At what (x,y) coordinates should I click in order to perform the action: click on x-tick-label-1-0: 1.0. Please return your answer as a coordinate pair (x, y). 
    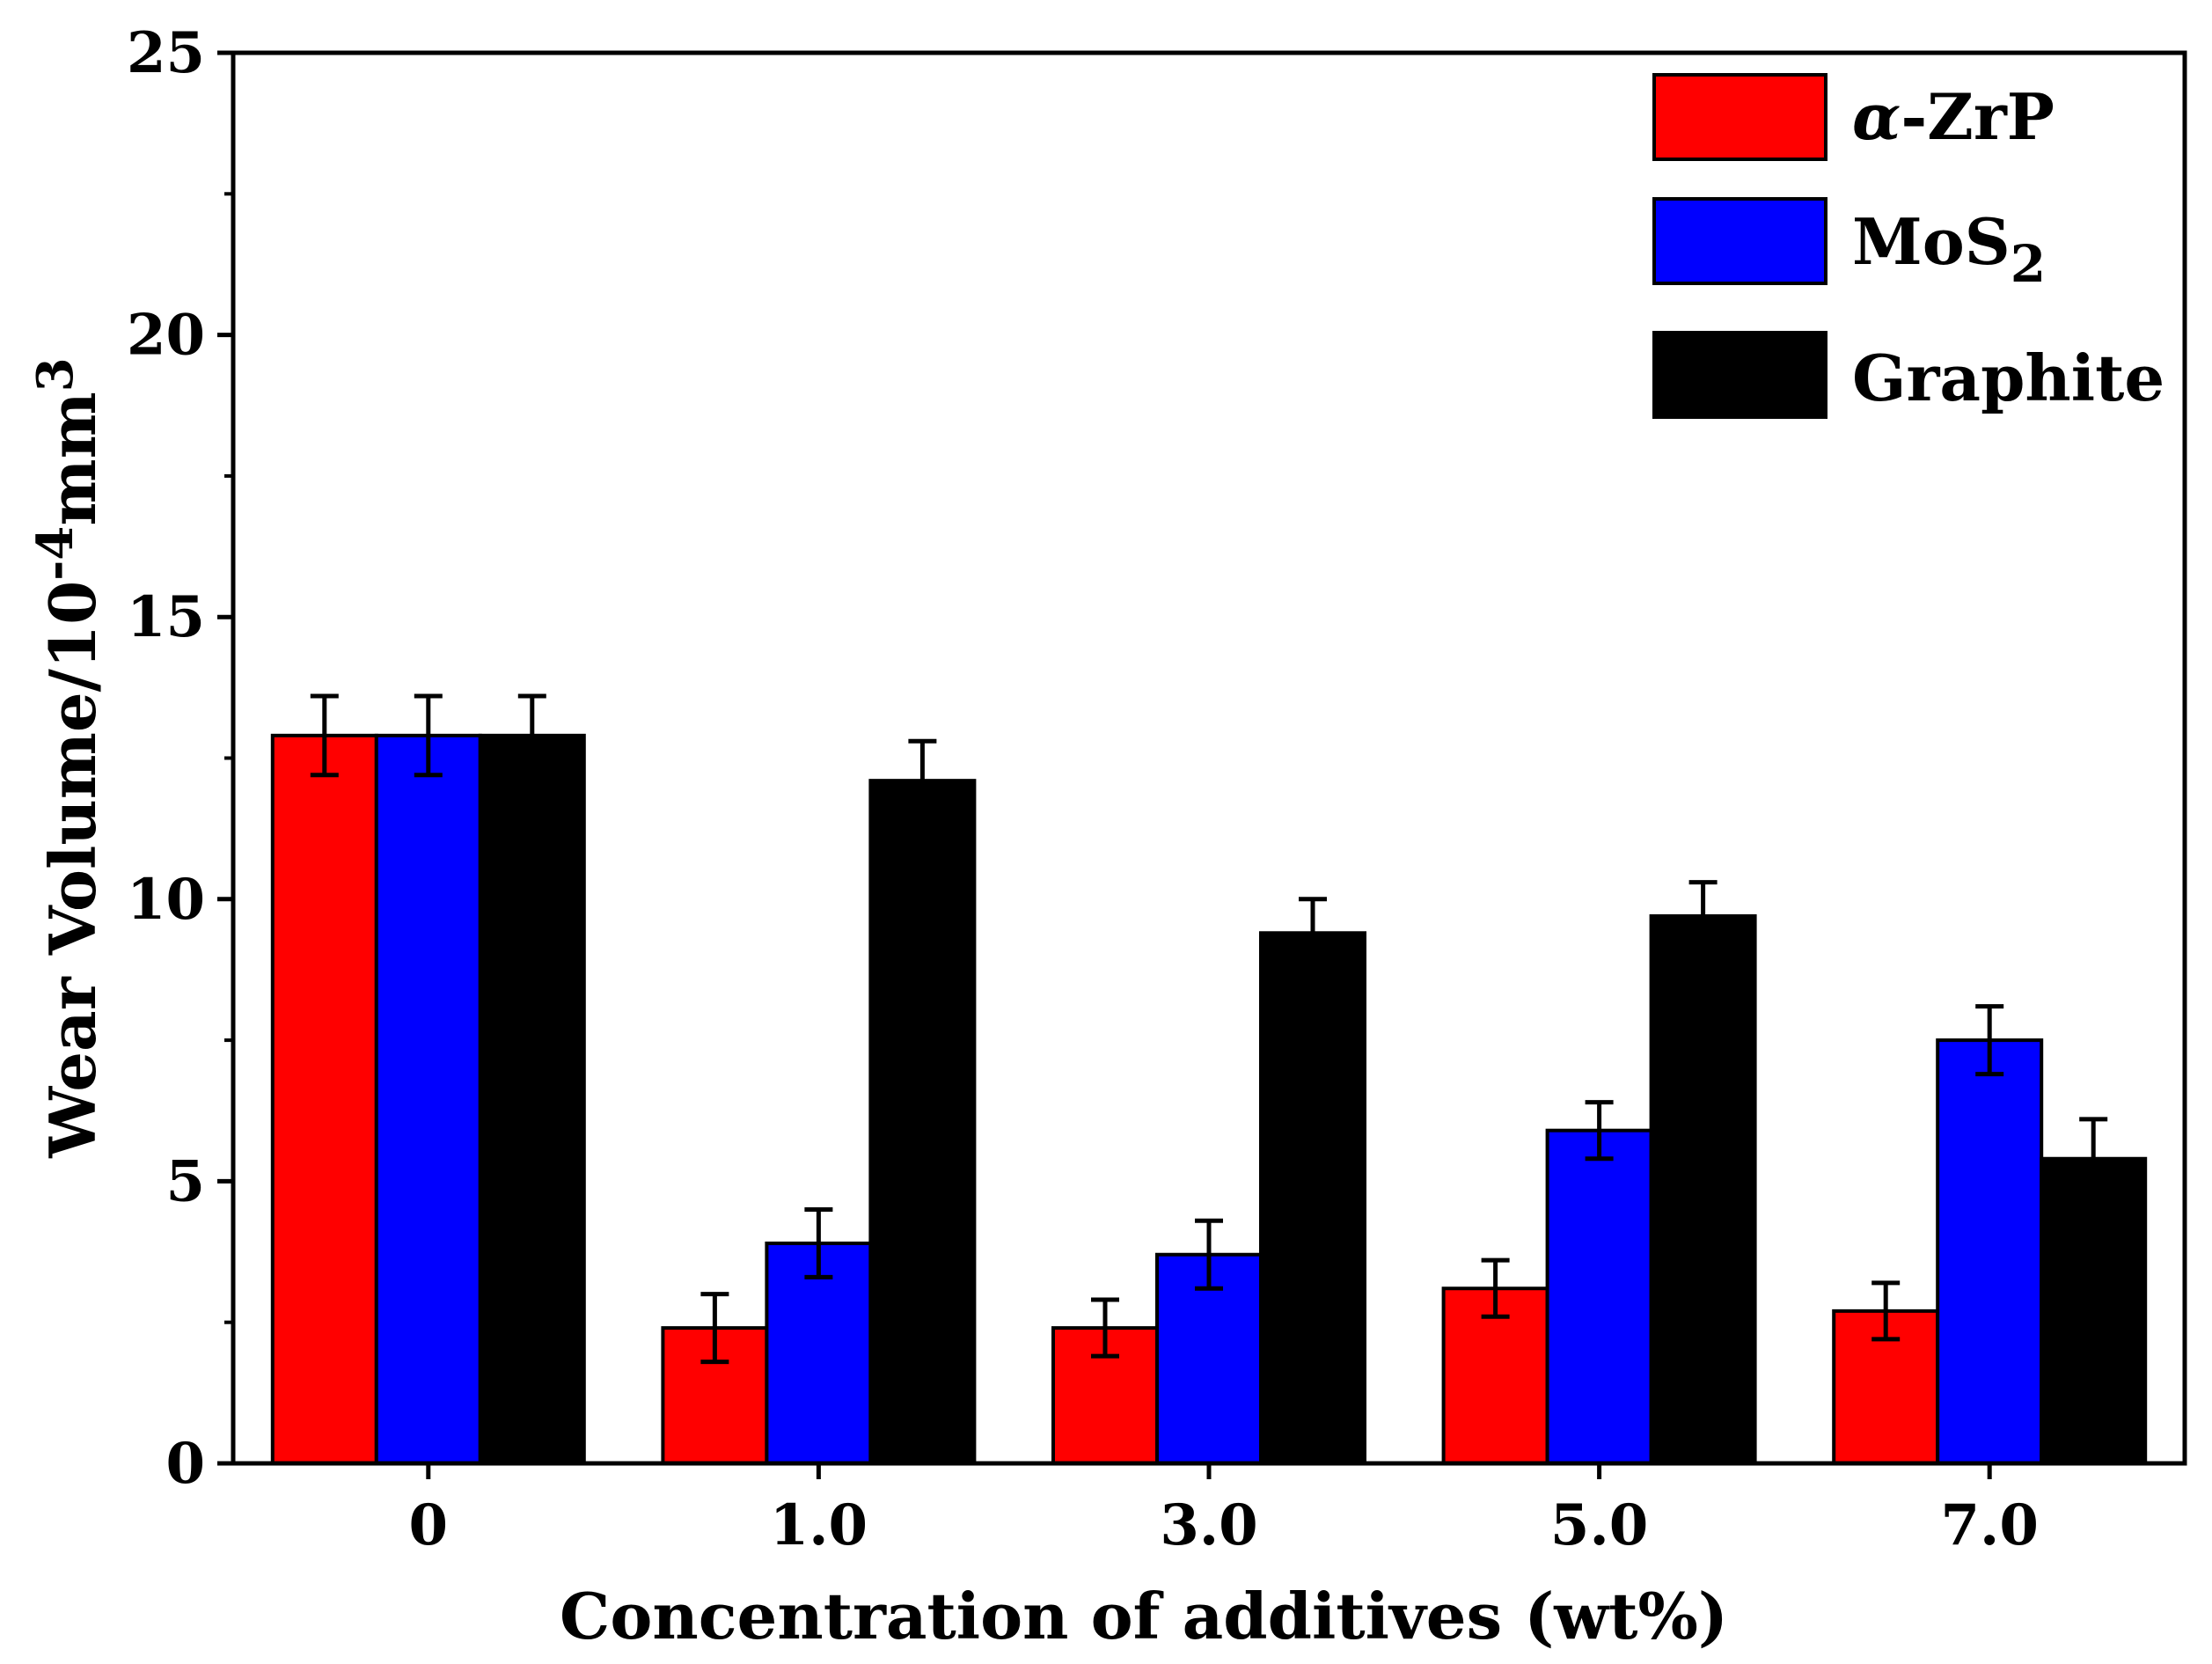
    Looking at the image, I should click on (819, 1525).